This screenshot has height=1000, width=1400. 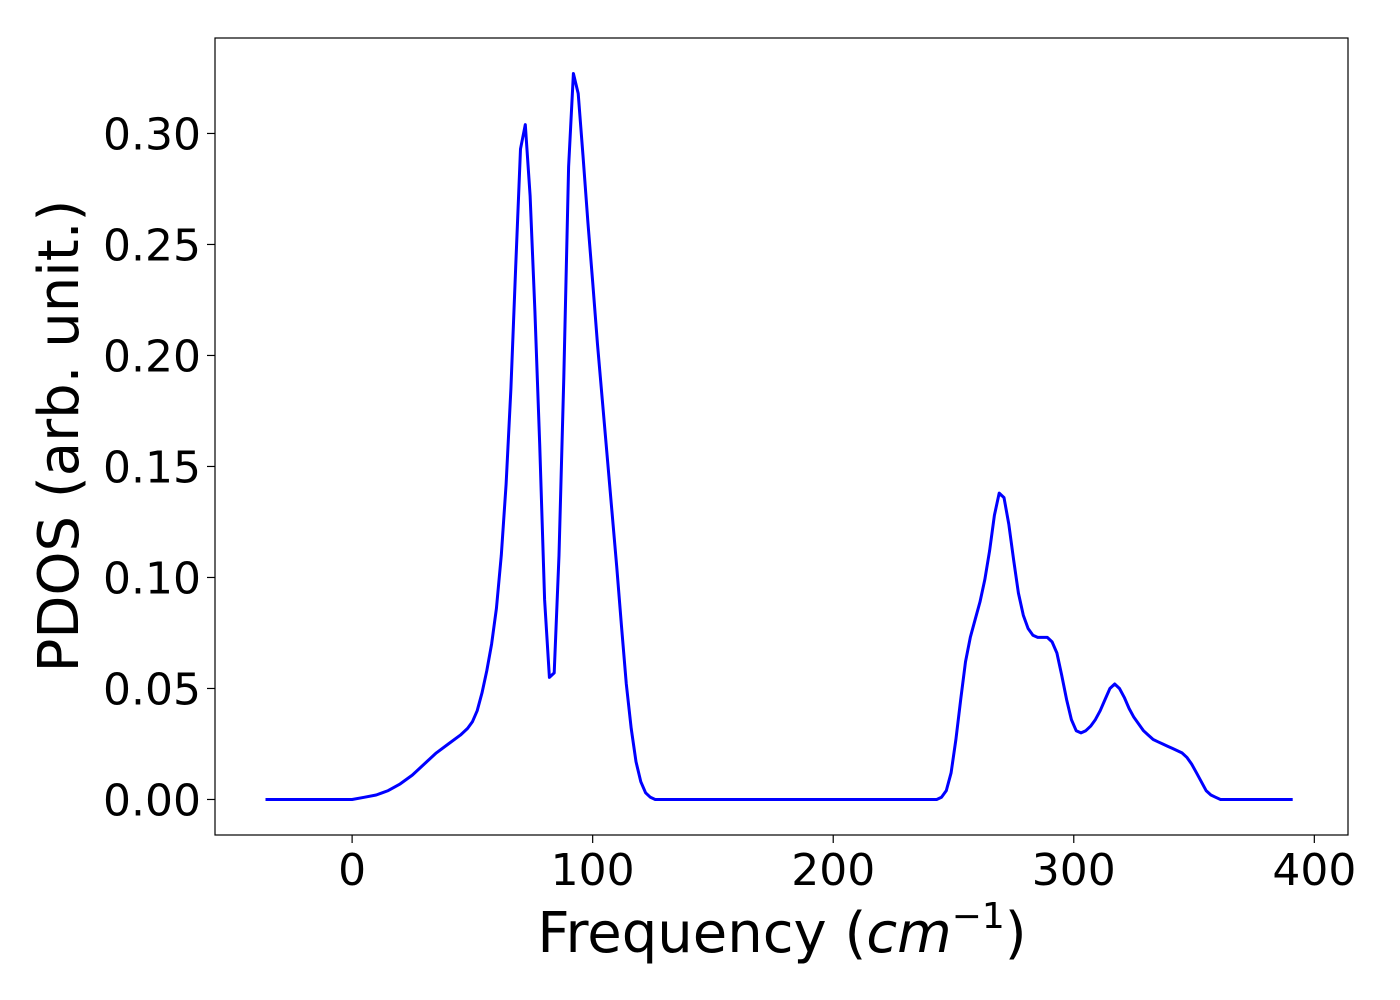 I want to click on x-tick-label: 300, so click(x=1074, y=870).